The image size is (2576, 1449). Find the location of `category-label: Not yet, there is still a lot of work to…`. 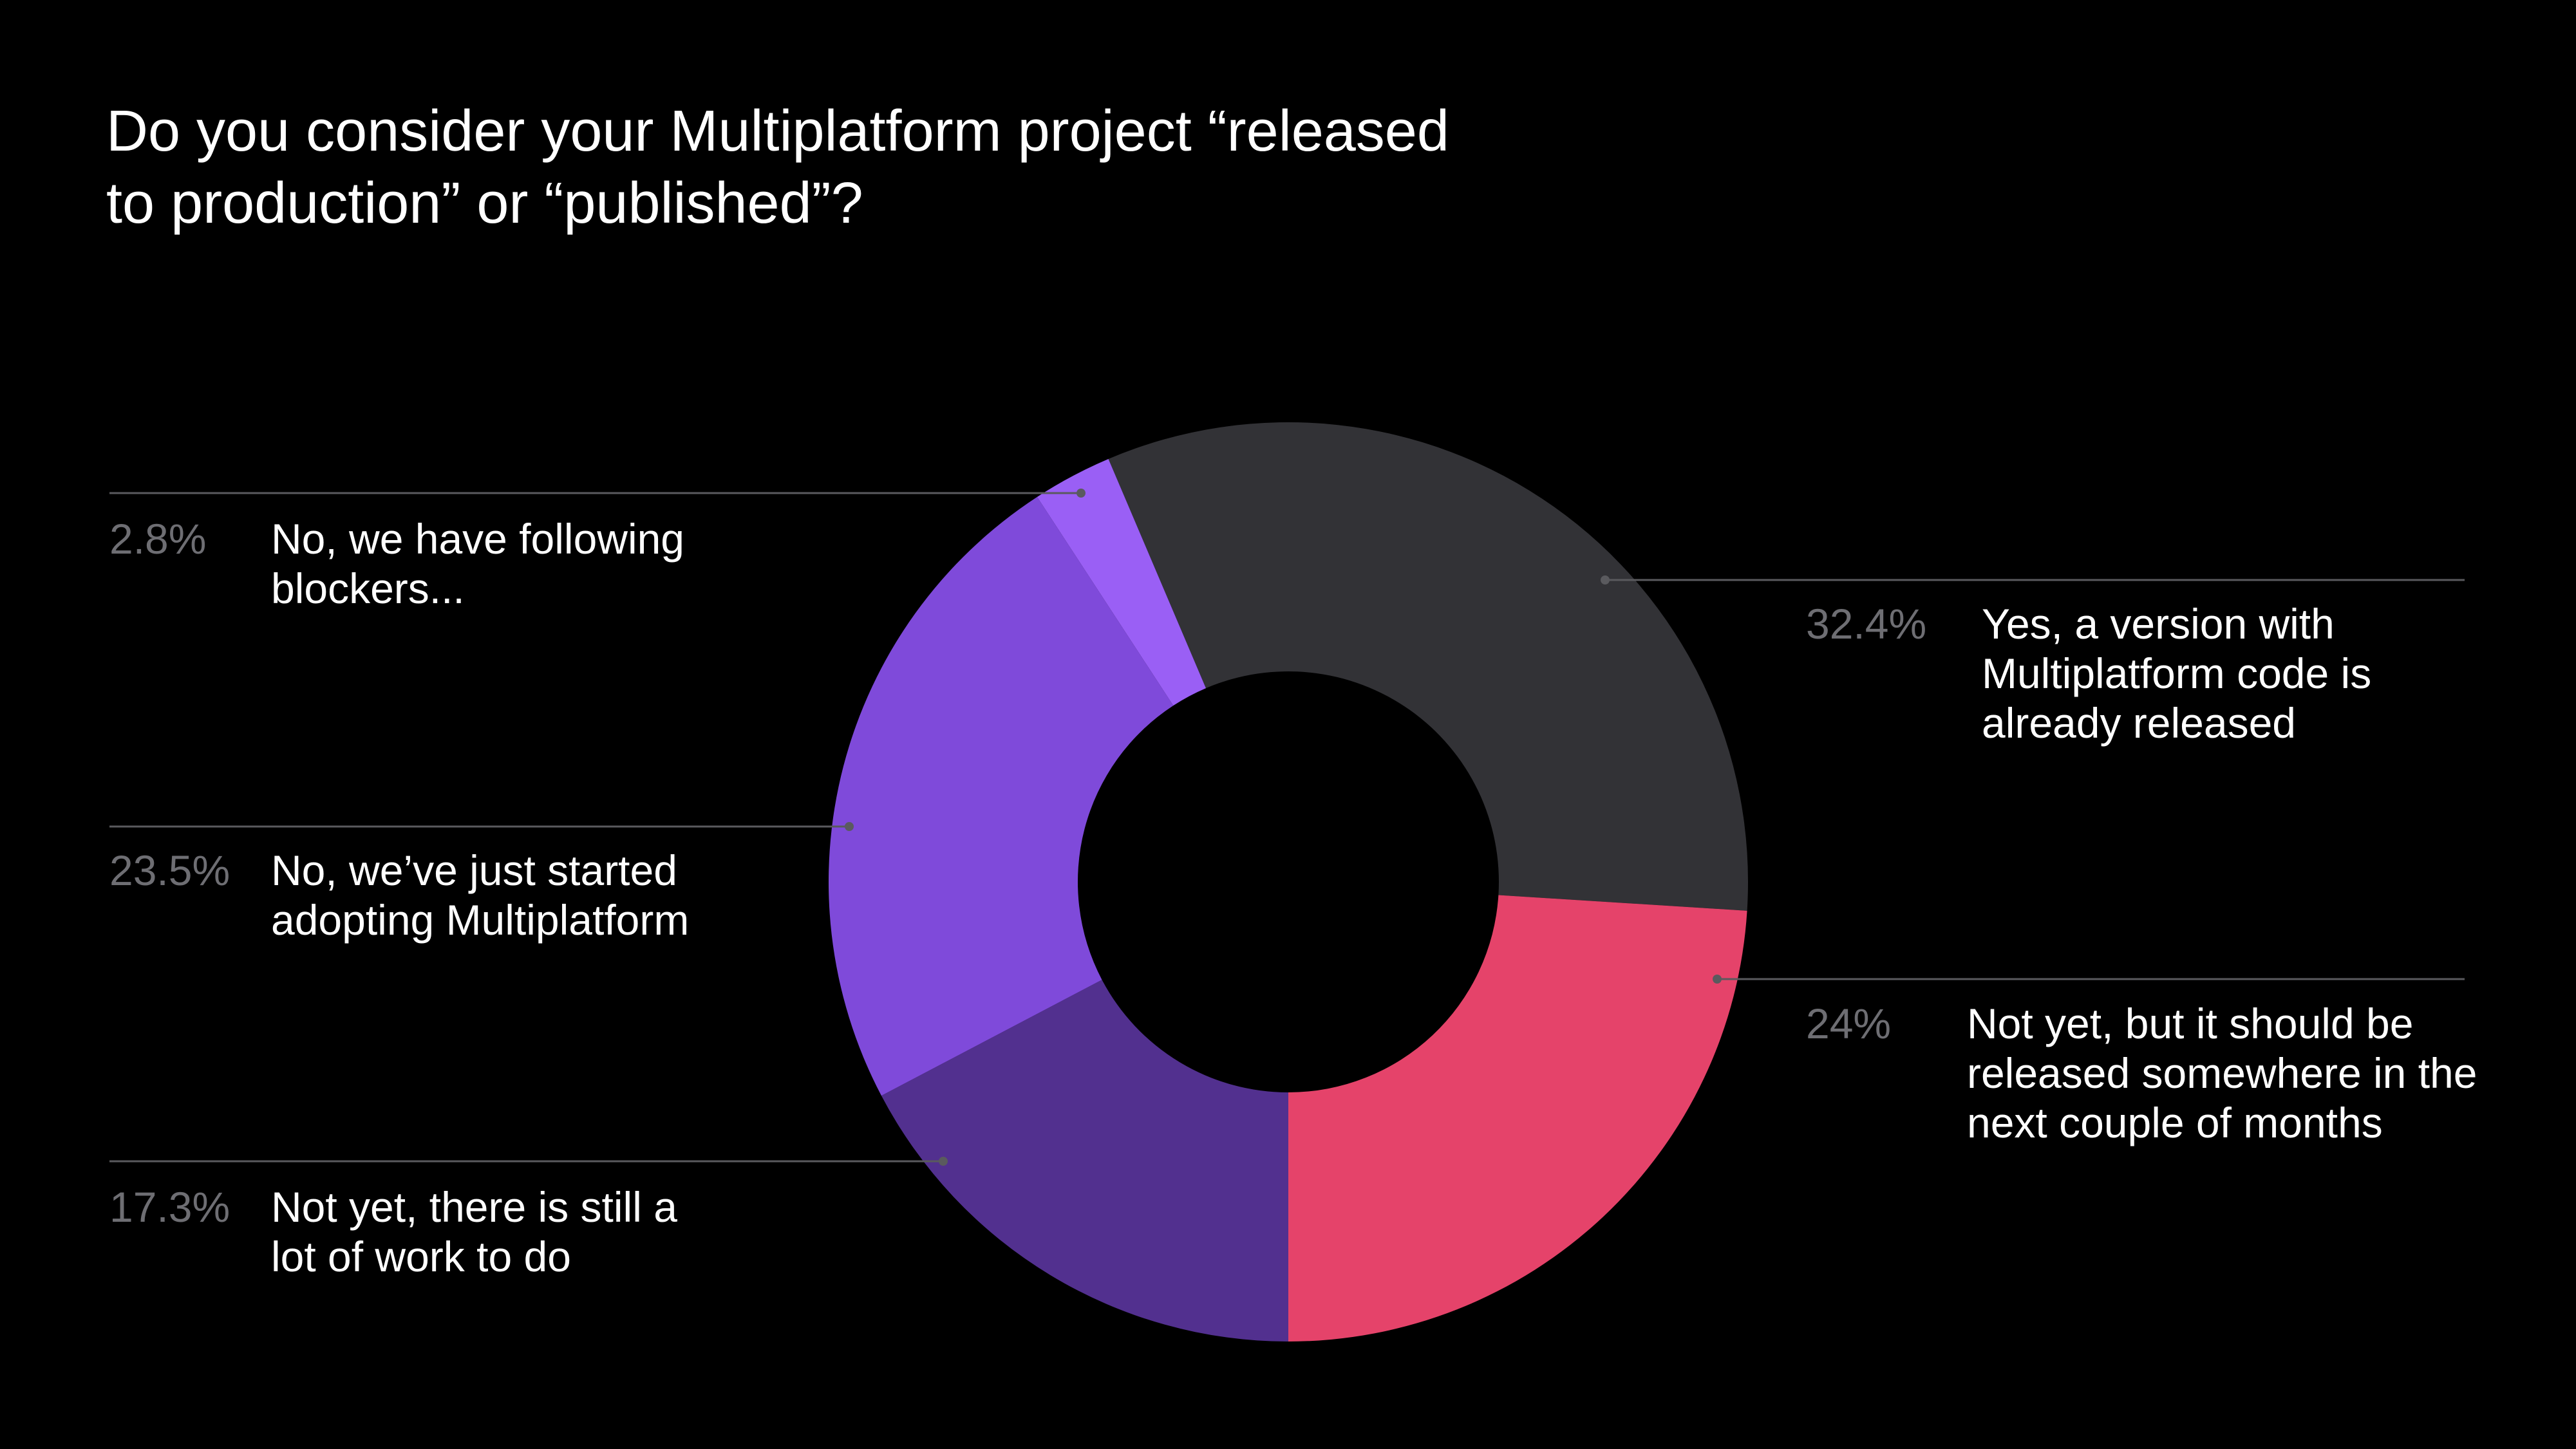

category-label: Not yet, there is still a lot of work to… is located at coordinates (474, 1231).